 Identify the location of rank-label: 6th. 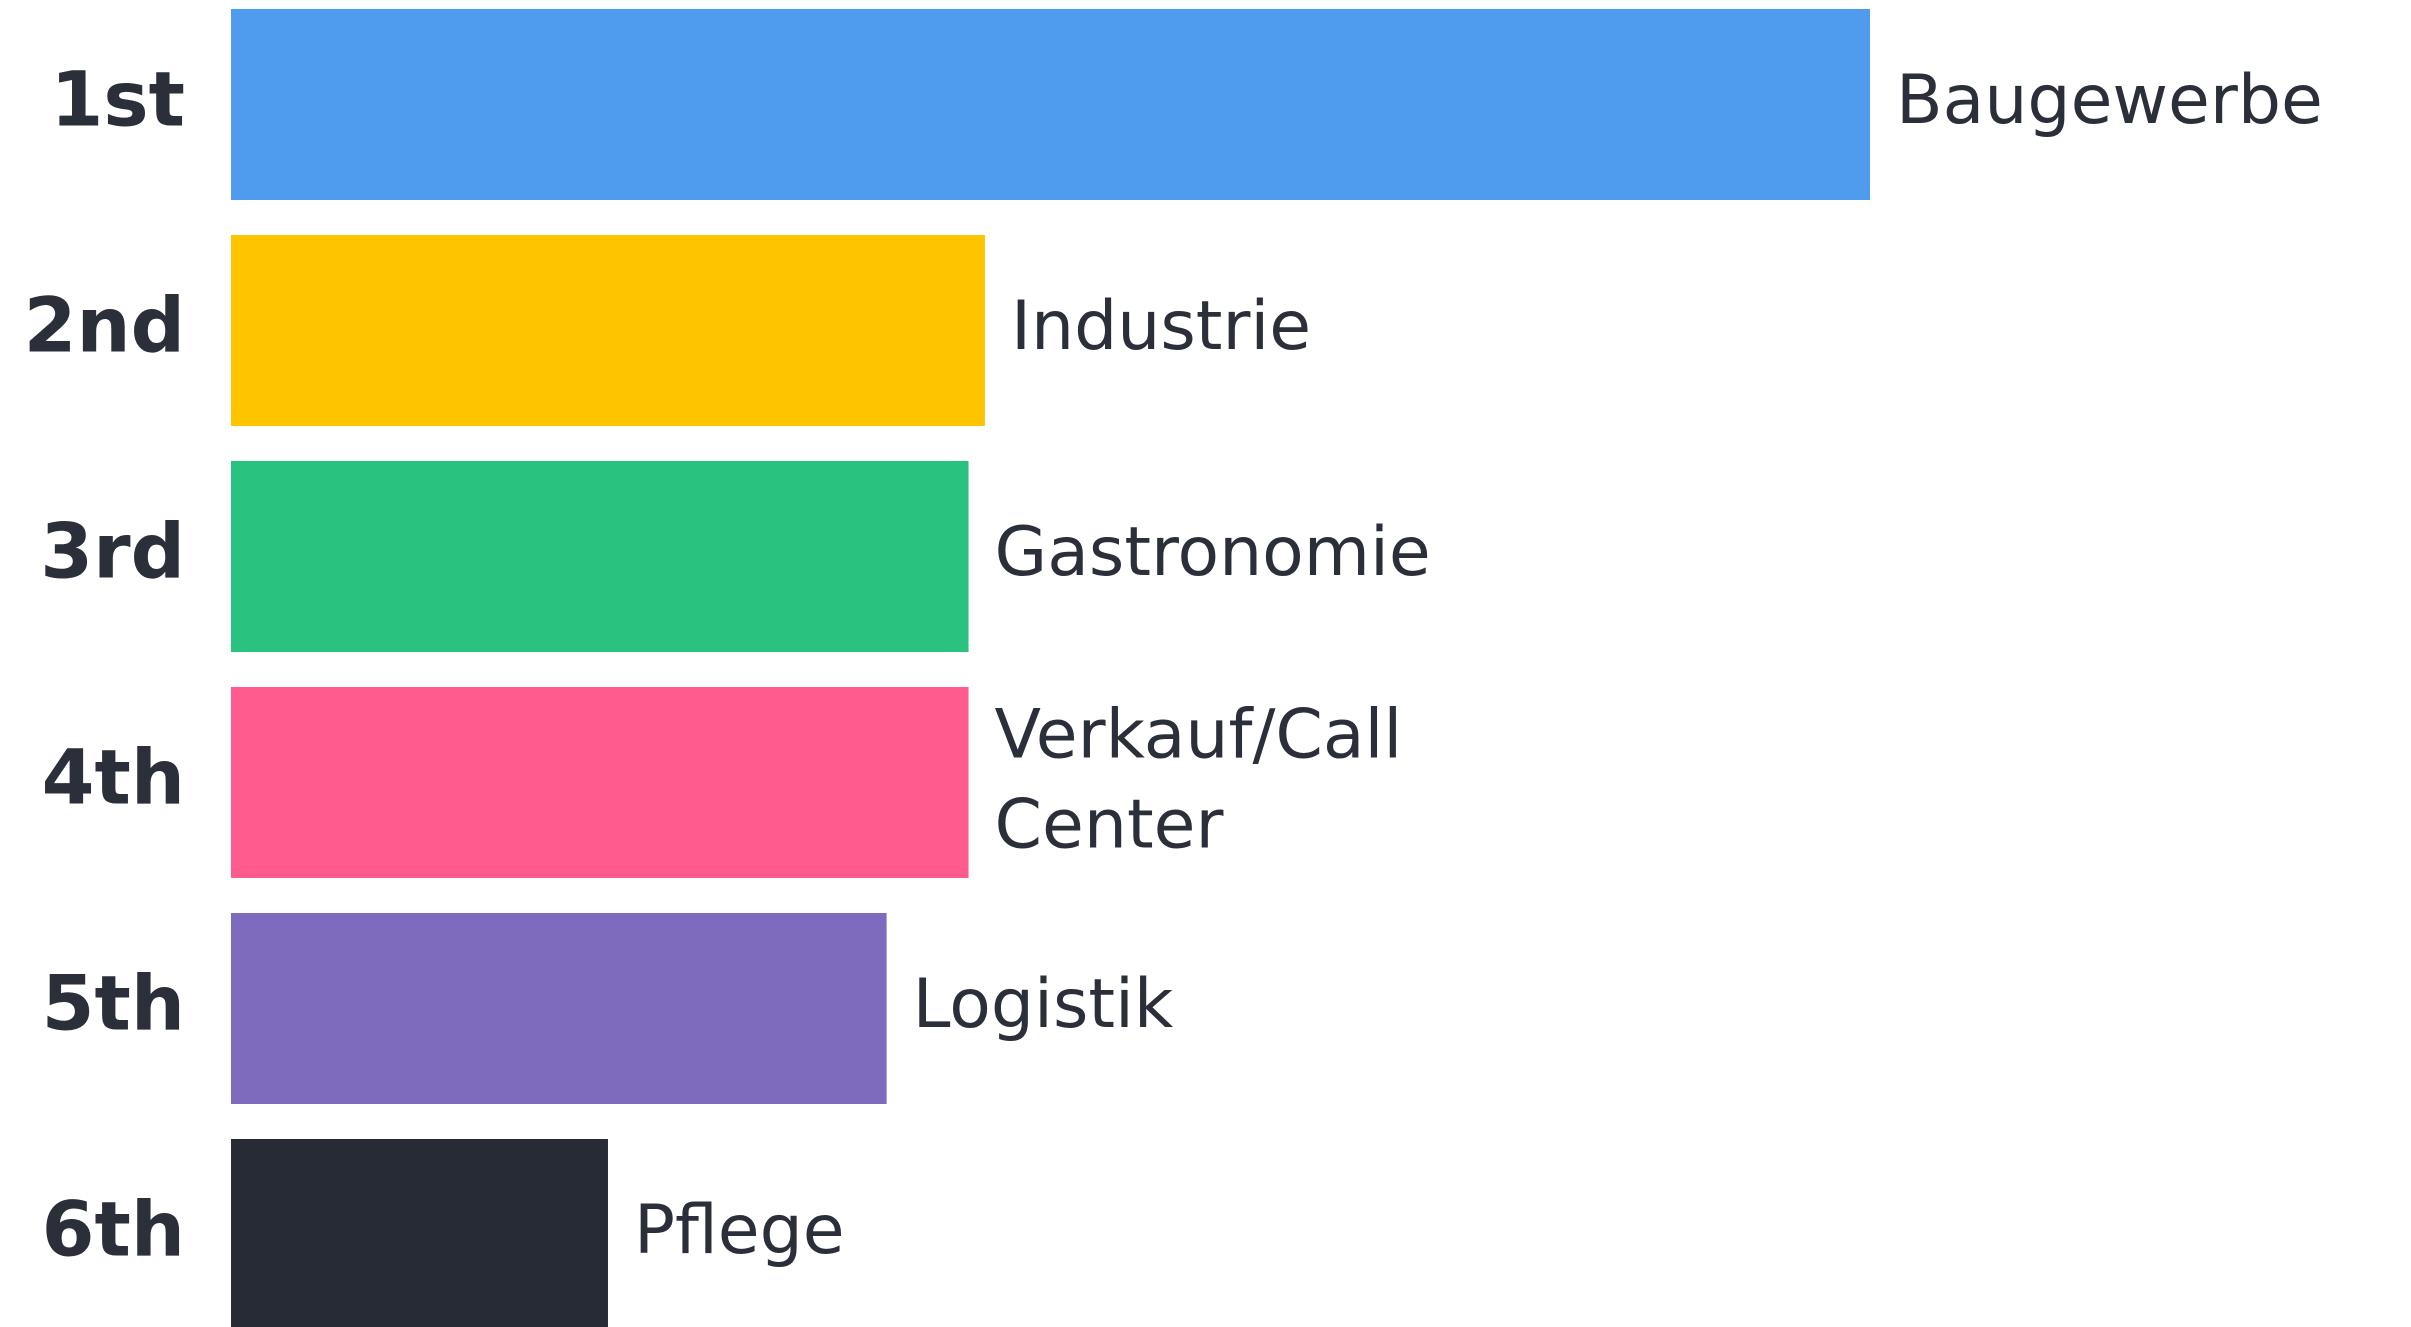
(113, 1228).